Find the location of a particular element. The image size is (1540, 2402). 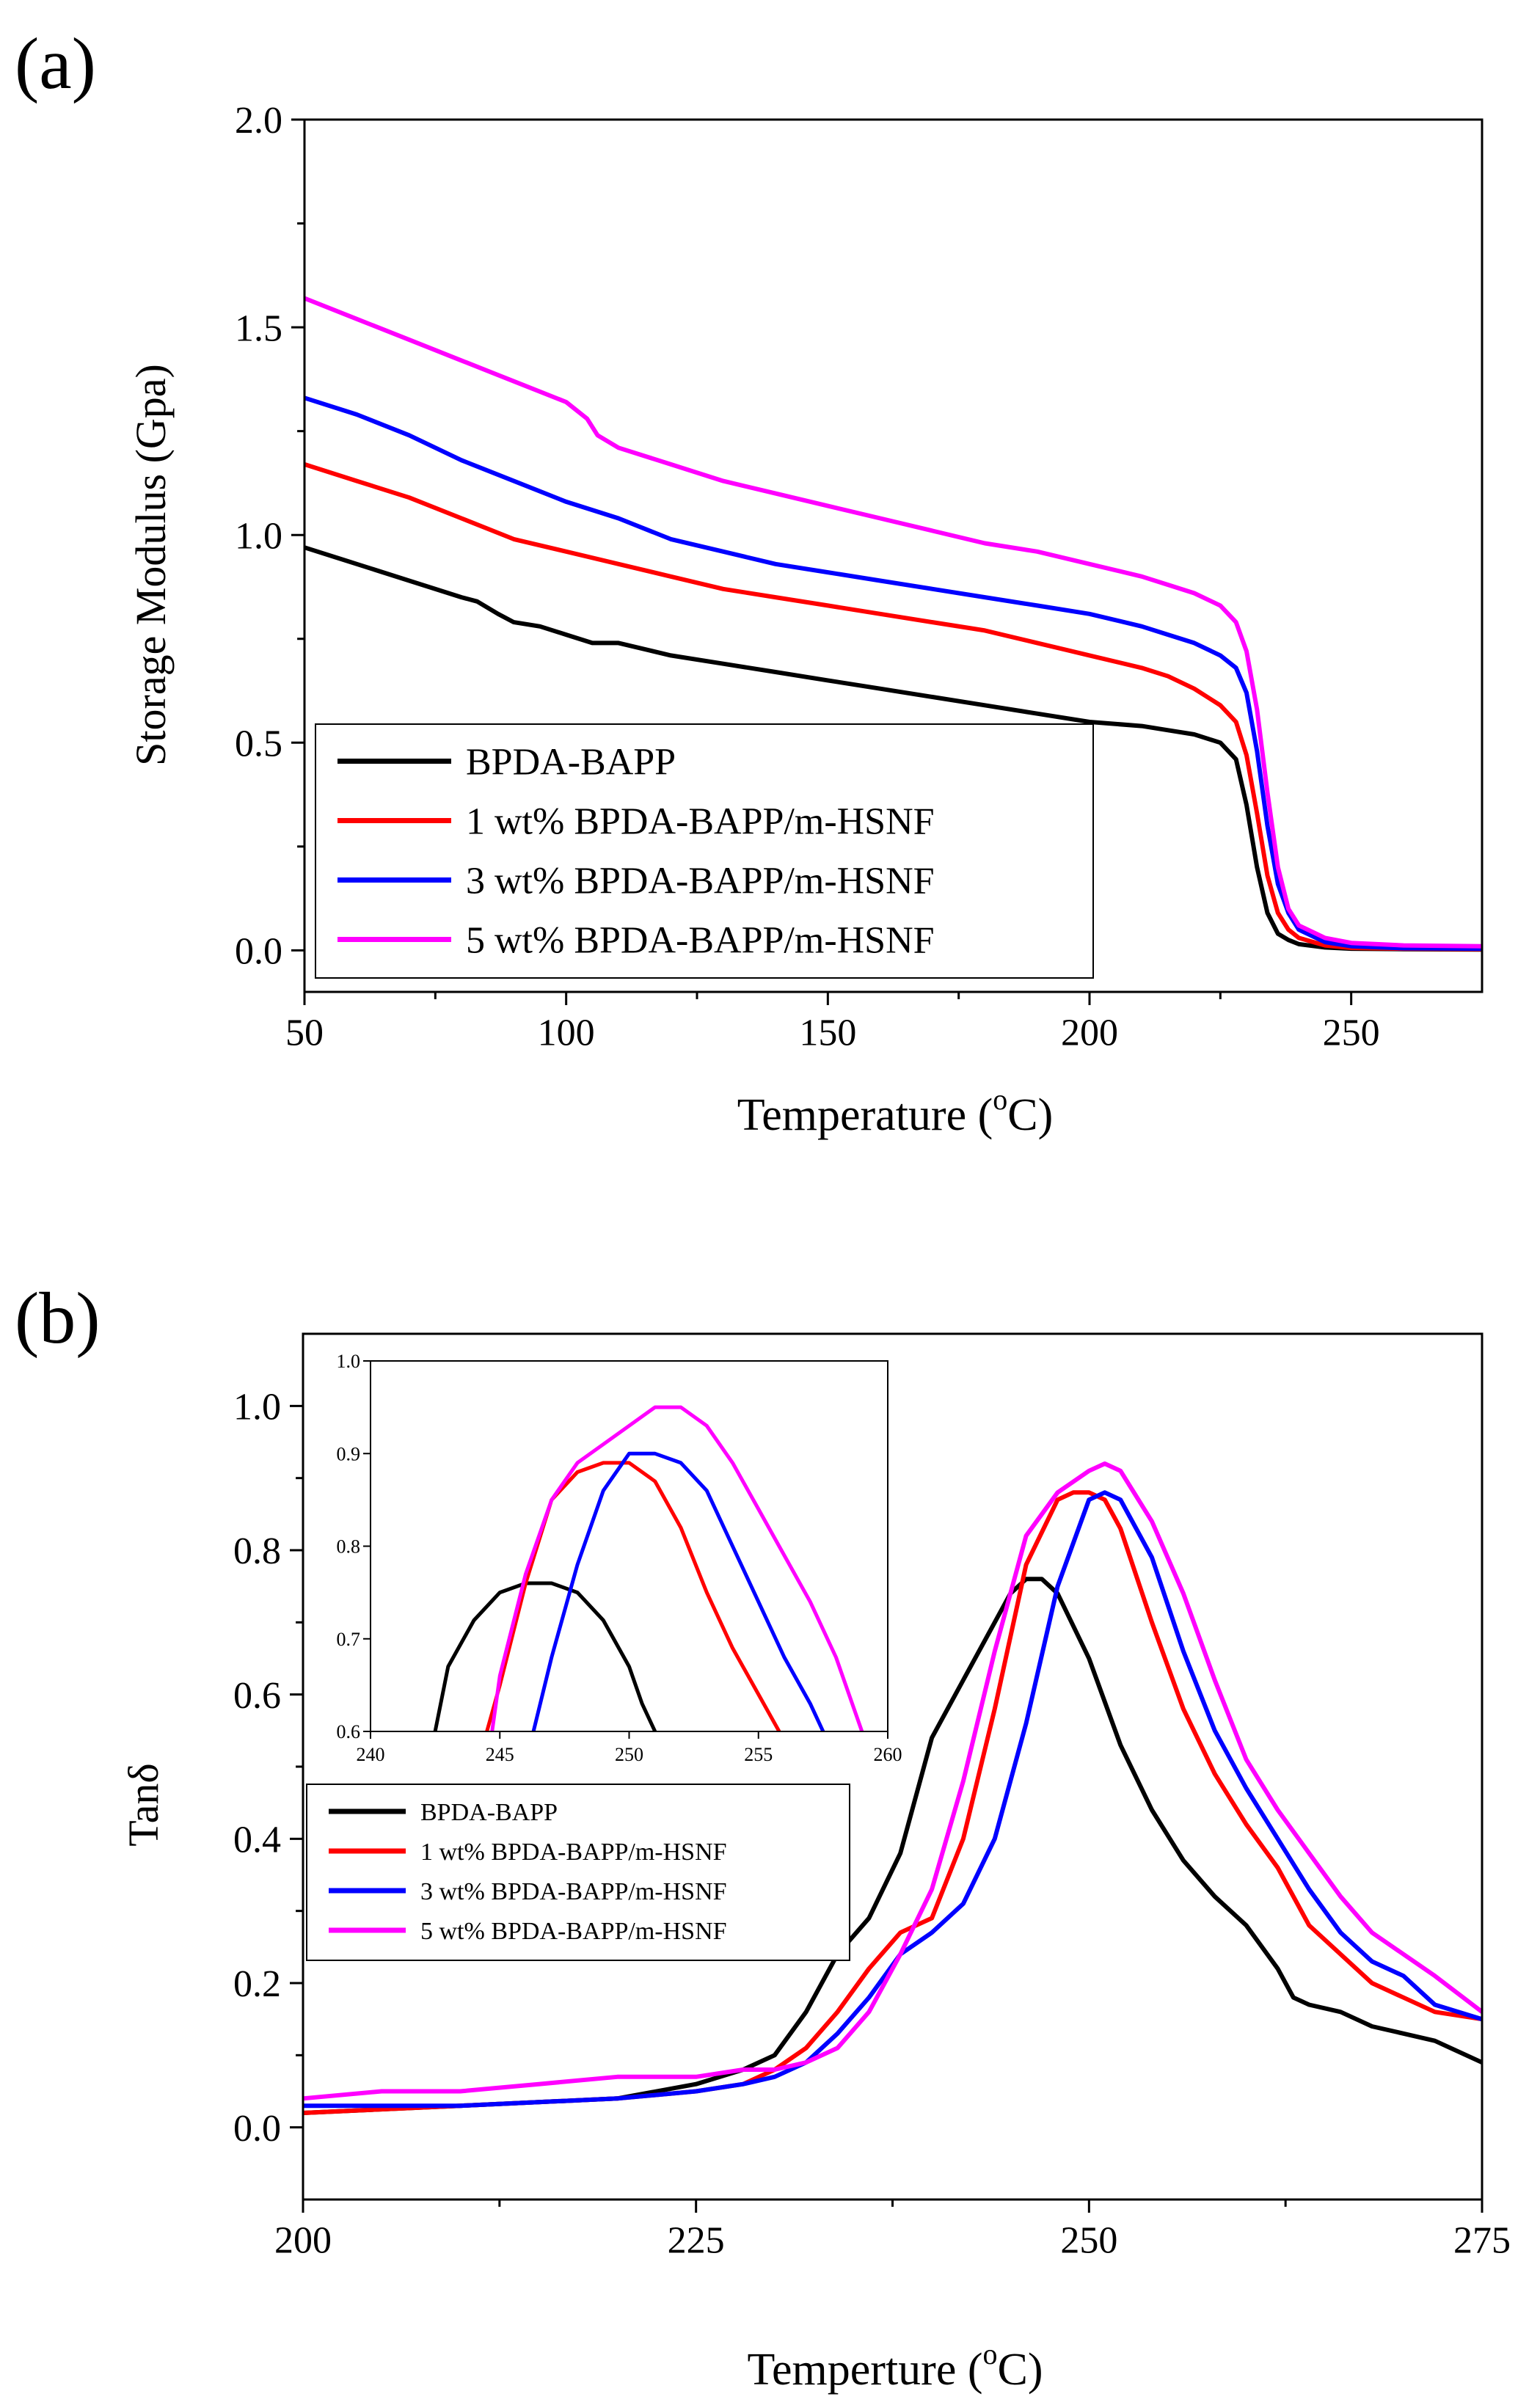

chart-b-legend-label: 1 wt% BPDA-BAPP/m-HSNF is located at coordinates (573, 1852).